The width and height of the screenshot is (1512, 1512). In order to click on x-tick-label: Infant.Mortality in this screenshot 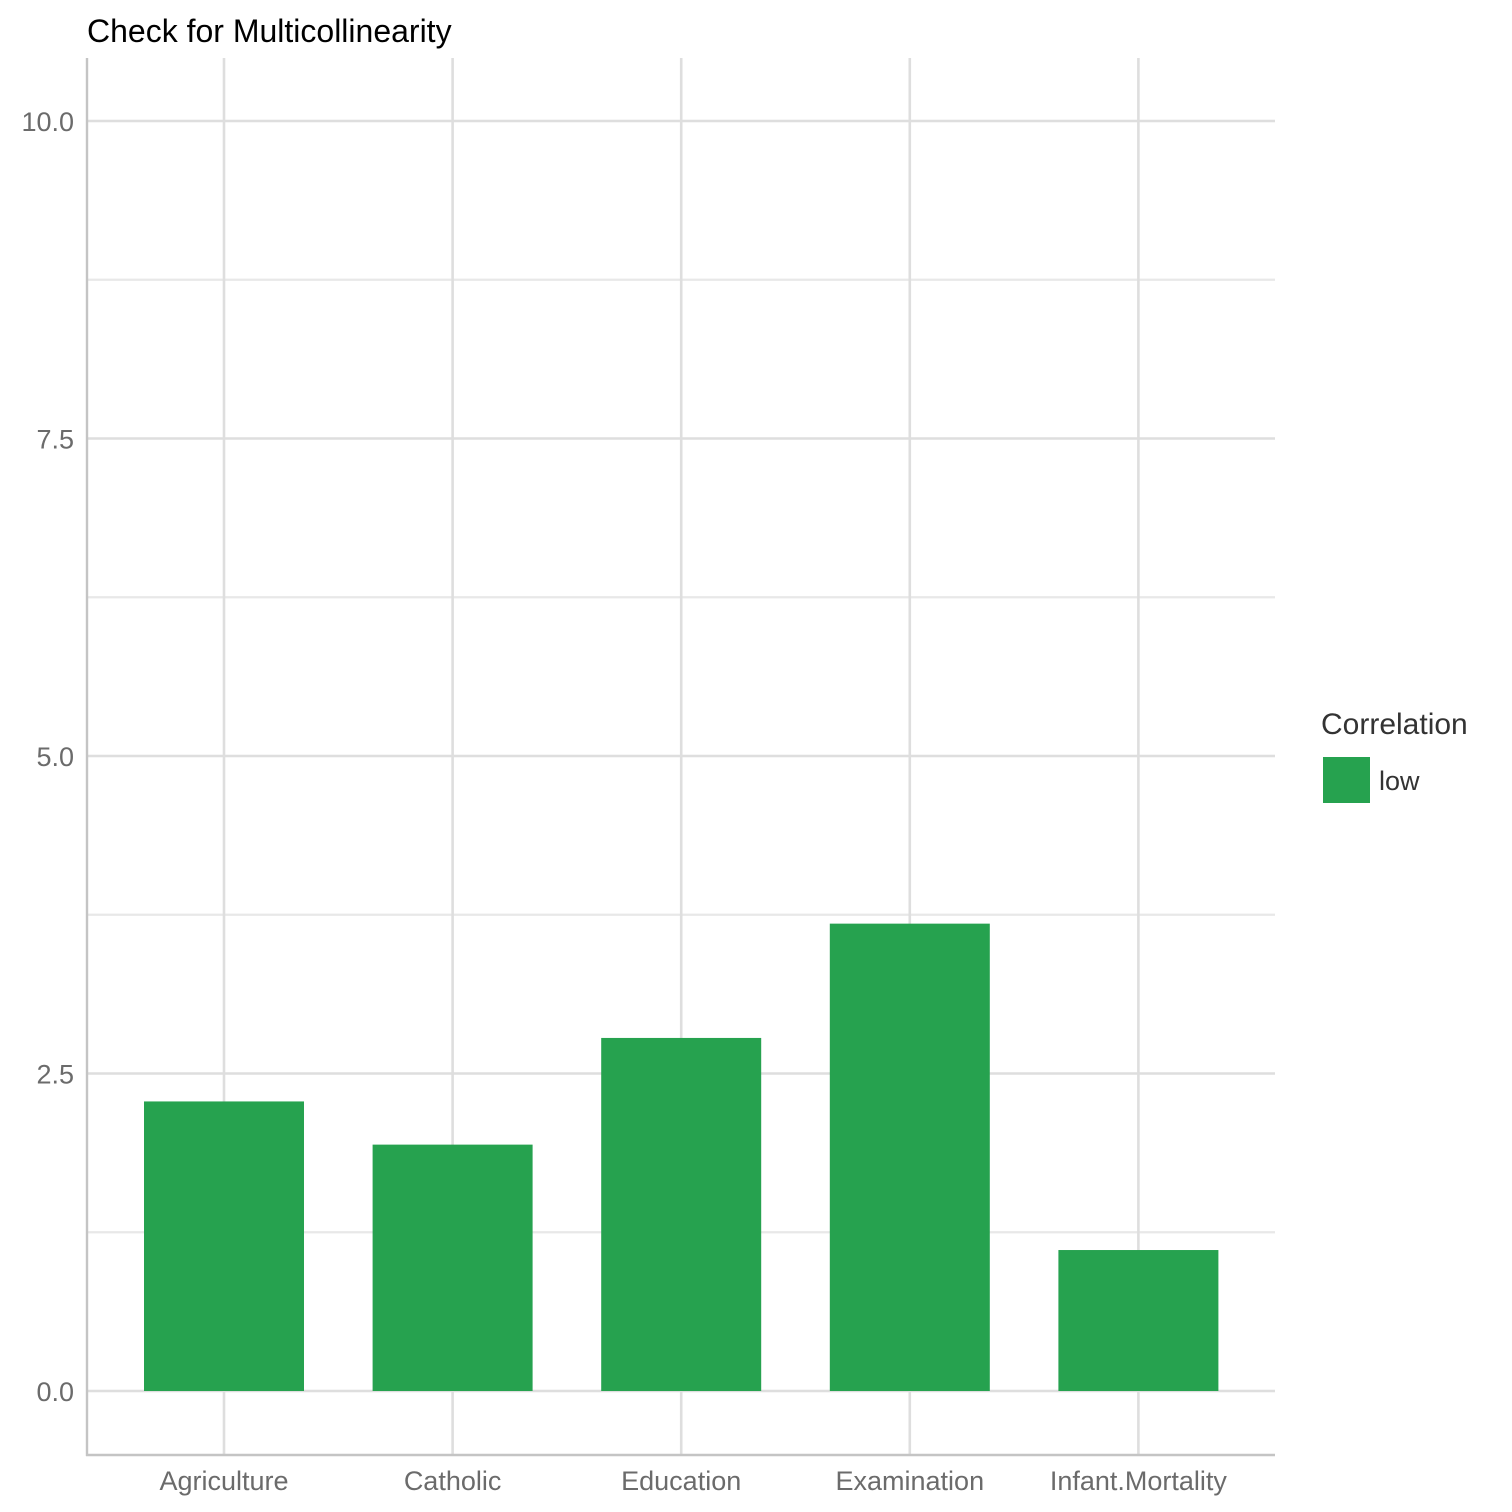, I will do `click(1139, 1481)`.